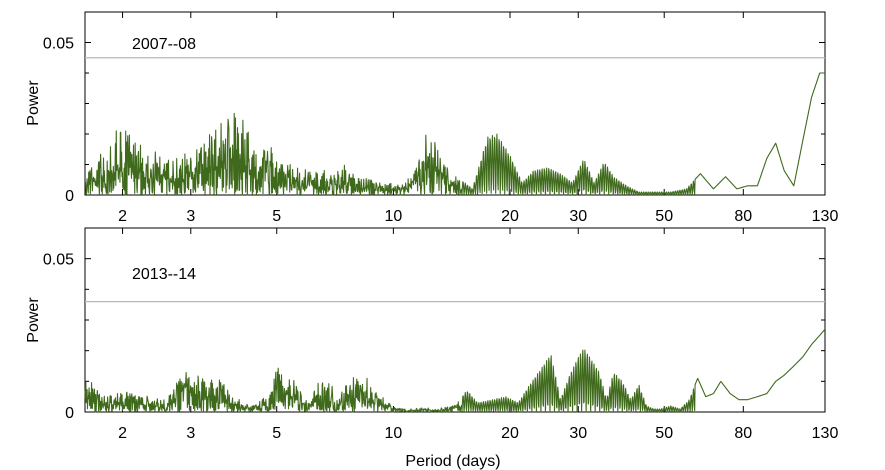 This screenshot has height=470, width=885. I want to click on season-annotation: 2013--14, so click(164, 274).